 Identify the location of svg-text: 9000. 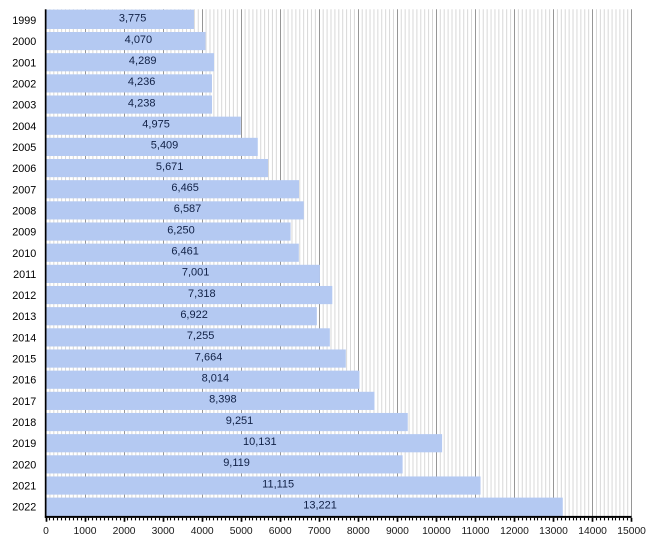
(397, 531).